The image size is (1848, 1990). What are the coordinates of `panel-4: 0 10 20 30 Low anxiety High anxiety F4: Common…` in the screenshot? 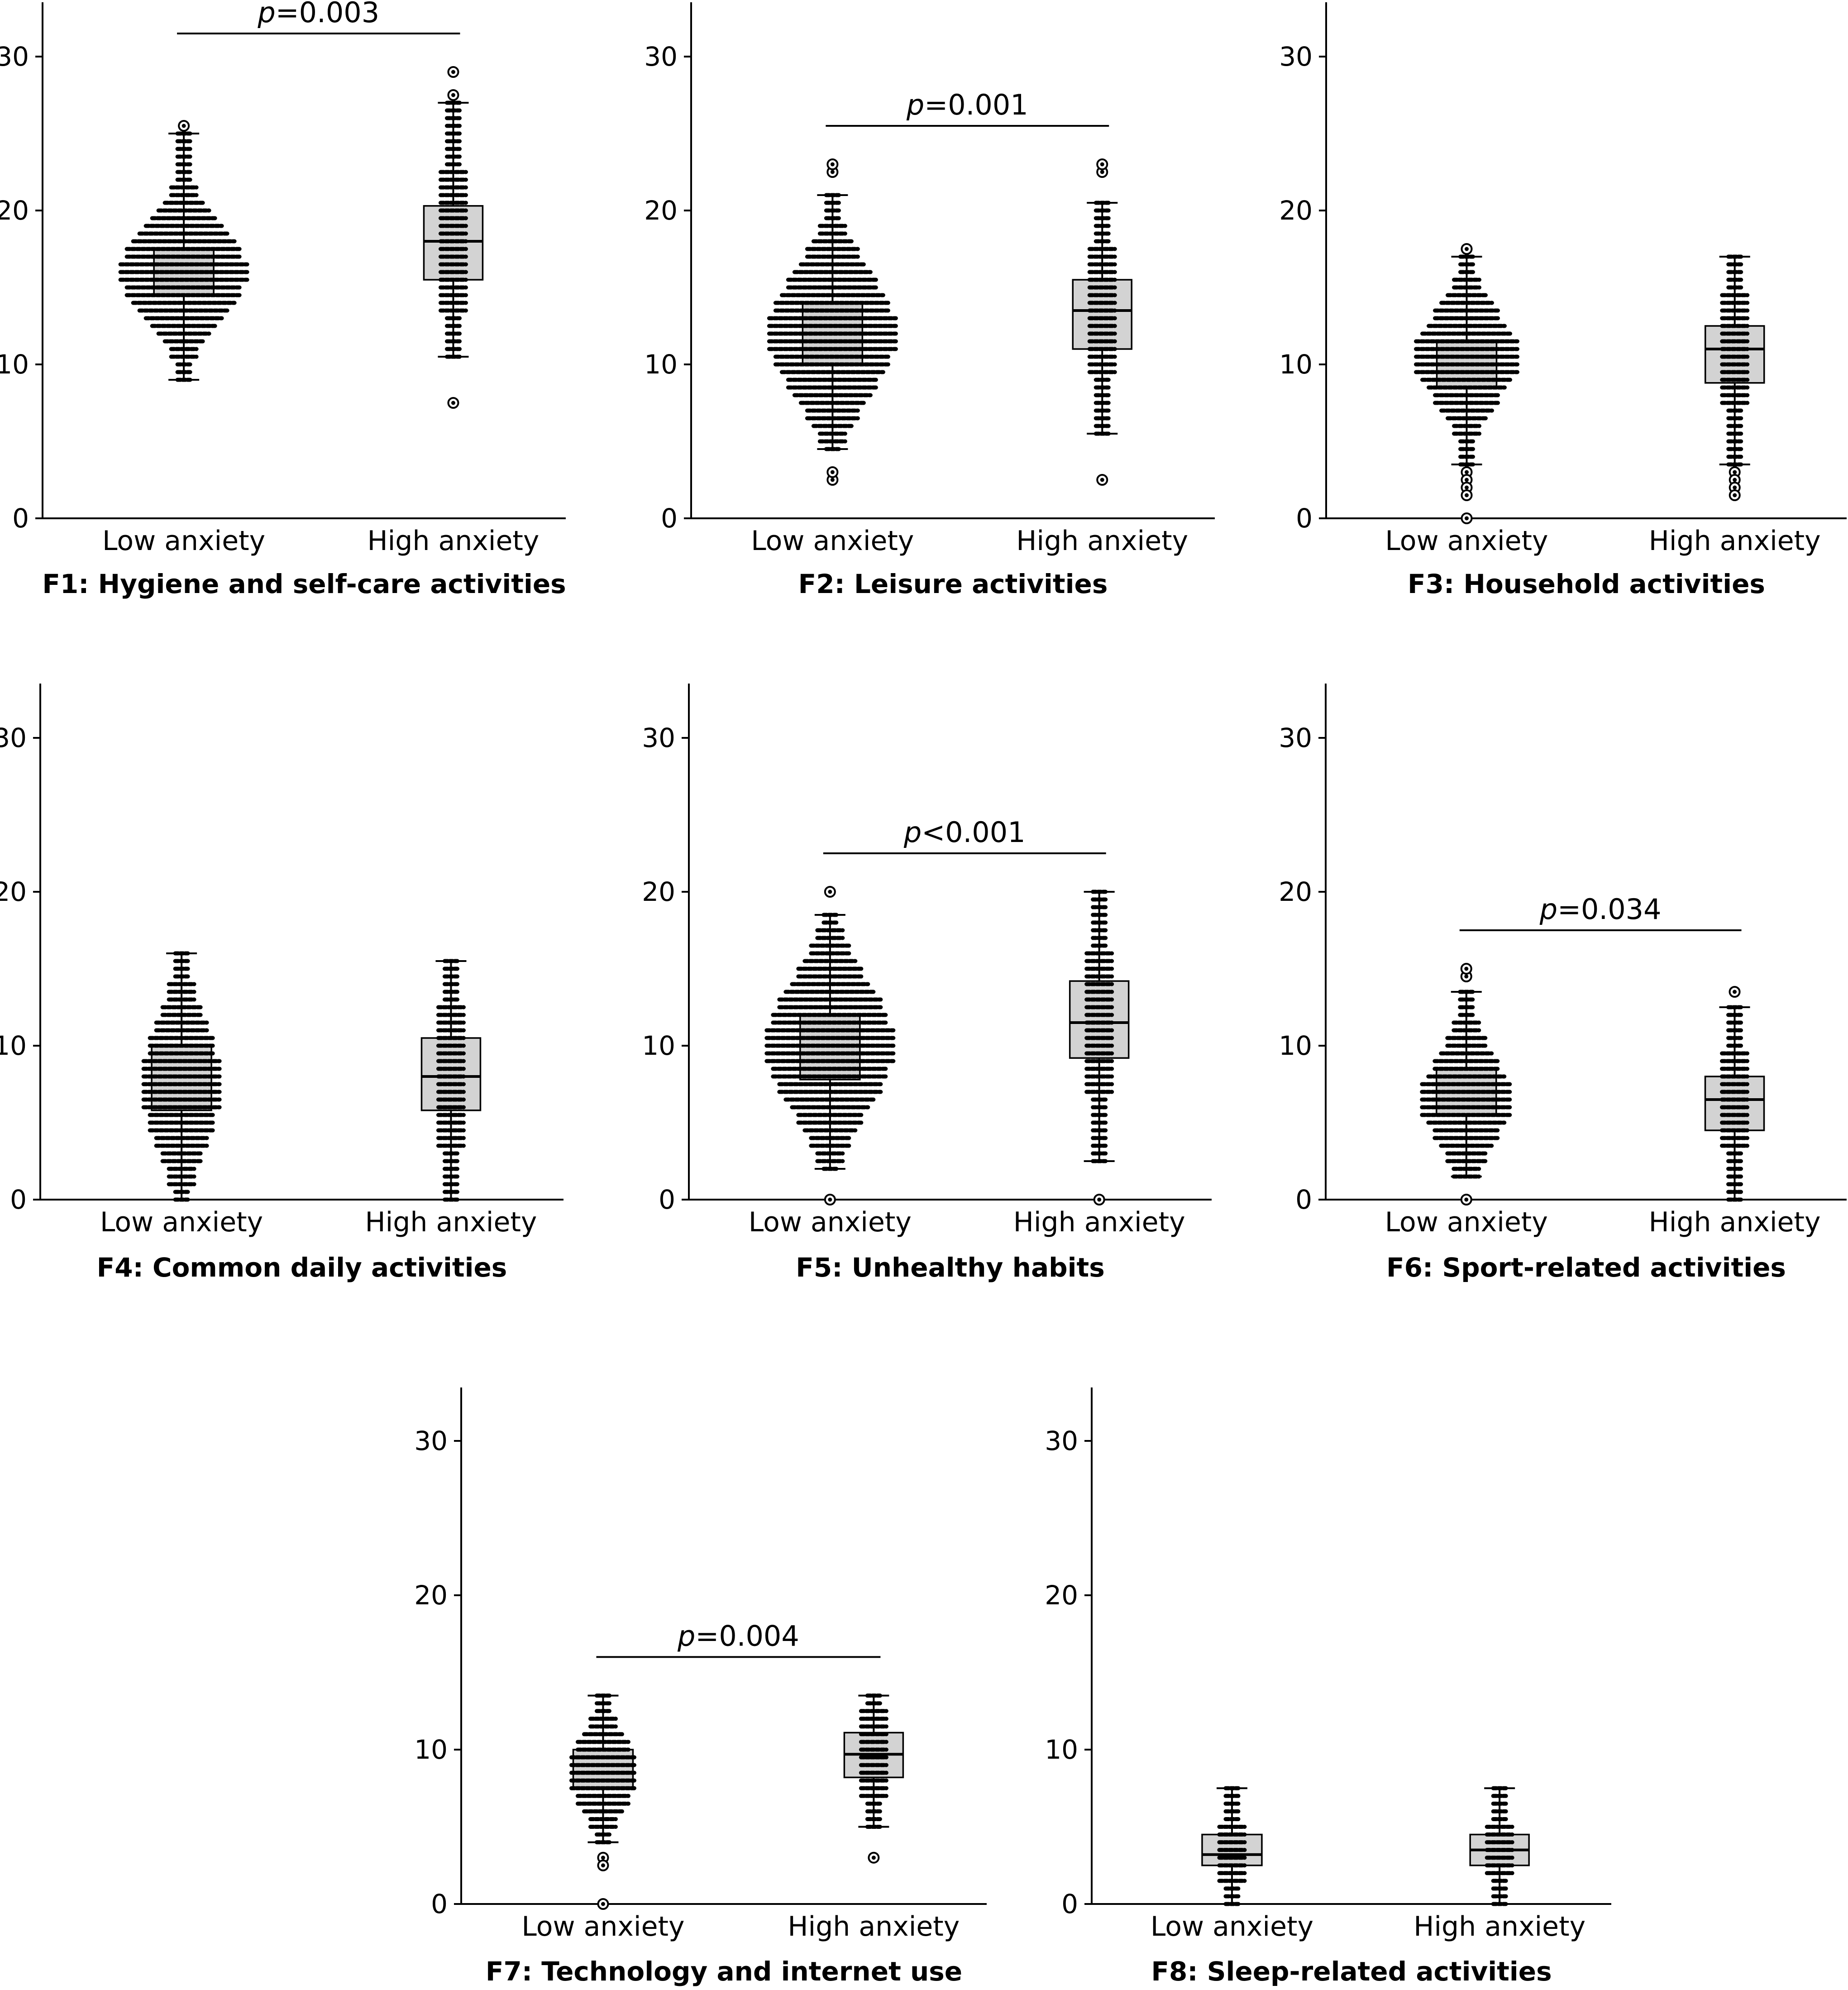 It's located at (281, 984).